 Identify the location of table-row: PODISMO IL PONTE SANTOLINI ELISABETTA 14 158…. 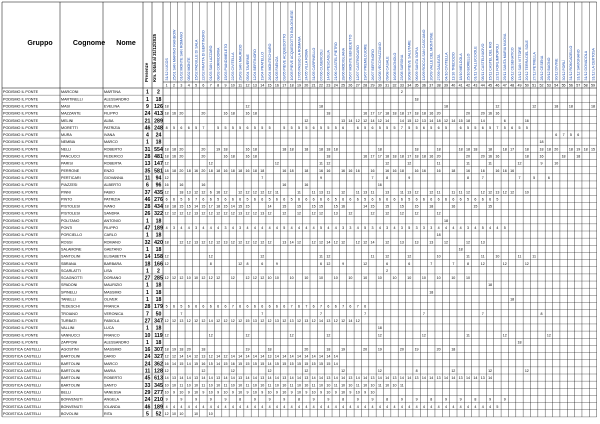
(269, 257).